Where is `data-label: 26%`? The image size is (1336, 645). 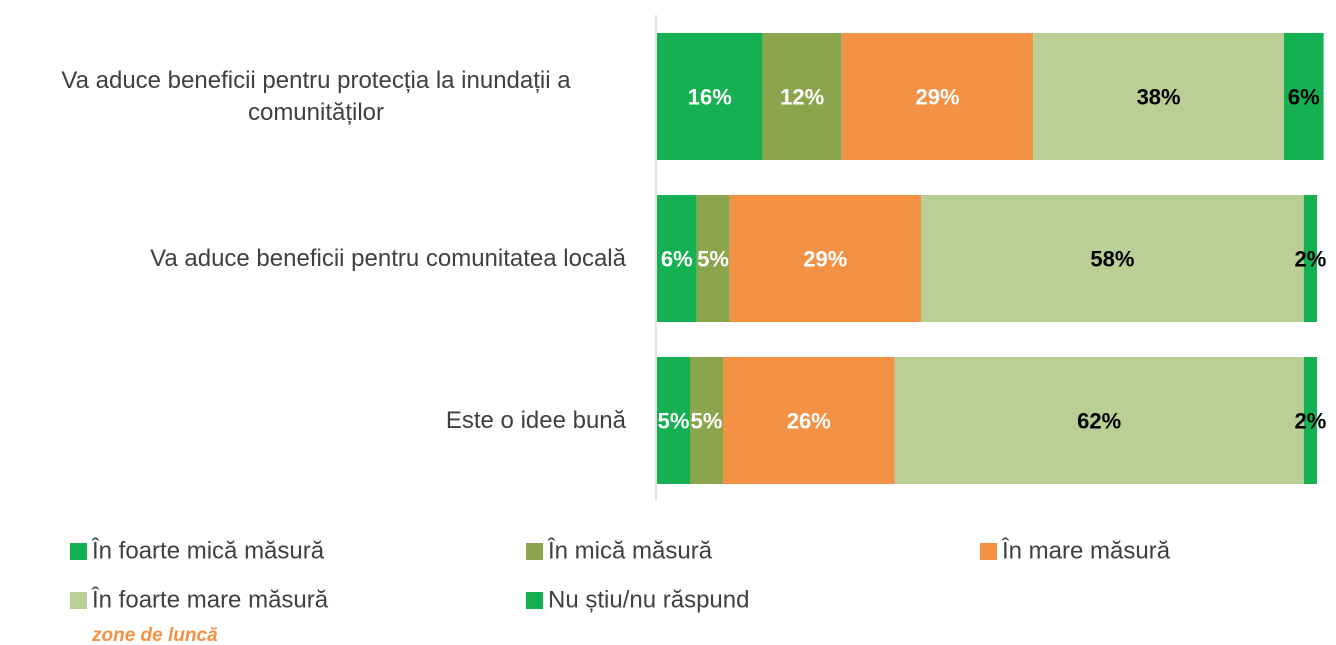
data-label: 26% is located at coordinates (809, 420).